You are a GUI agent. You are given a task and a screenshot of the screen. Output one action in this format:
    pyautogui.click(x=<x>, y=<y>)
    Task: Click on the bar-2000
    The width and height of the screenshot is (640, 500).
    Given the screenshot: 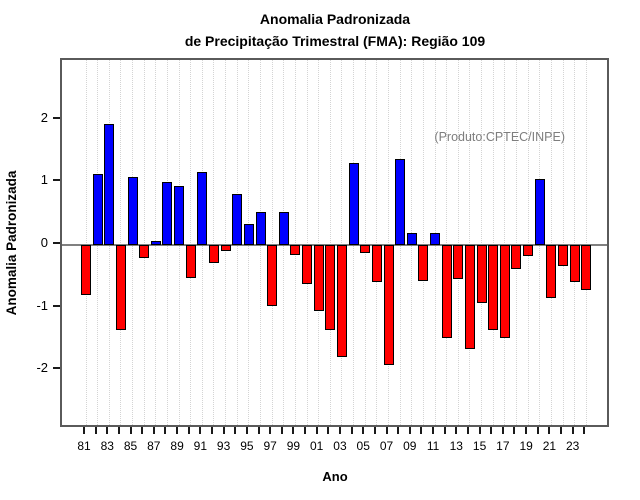 What is the action you would take?
    pyautogui.click(x=307, y=264)
    